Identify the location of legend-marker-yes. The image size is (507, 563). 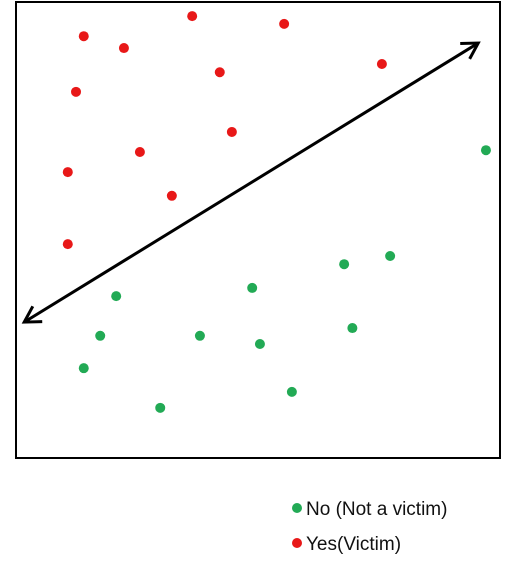
(297, 542).